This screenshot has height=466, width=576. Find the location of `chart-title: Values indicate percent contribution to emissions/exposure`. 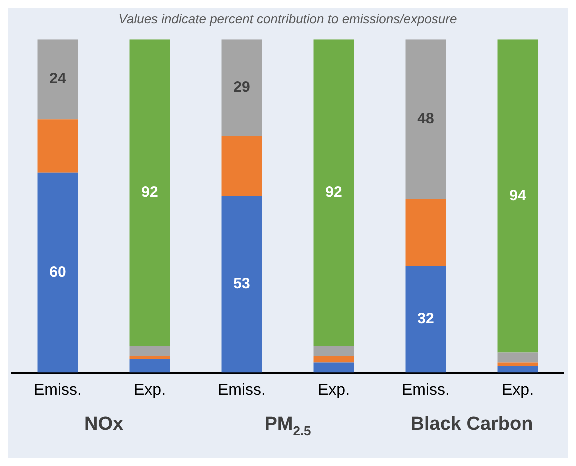

chart-title: Values indicate percent contribution to emissions/exposure is located at coordinates (288, 18).